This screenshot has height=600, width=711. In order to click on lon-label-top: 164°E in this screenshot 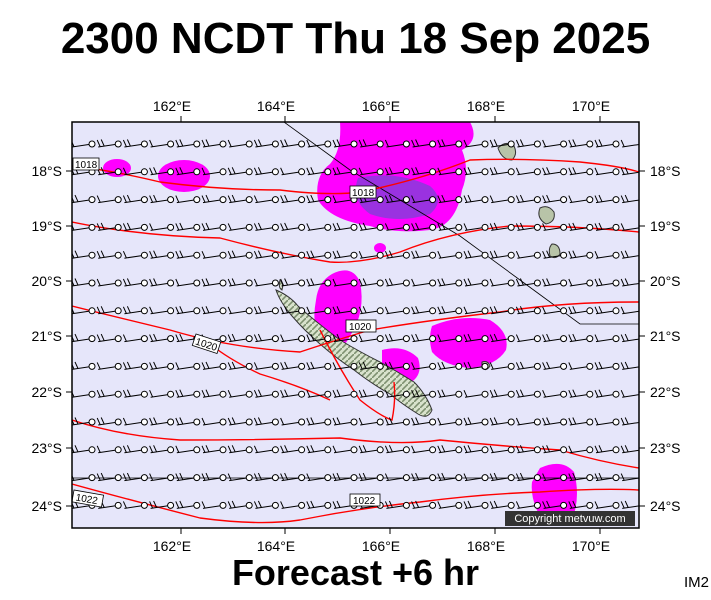, I will do `click(276, 106)`.